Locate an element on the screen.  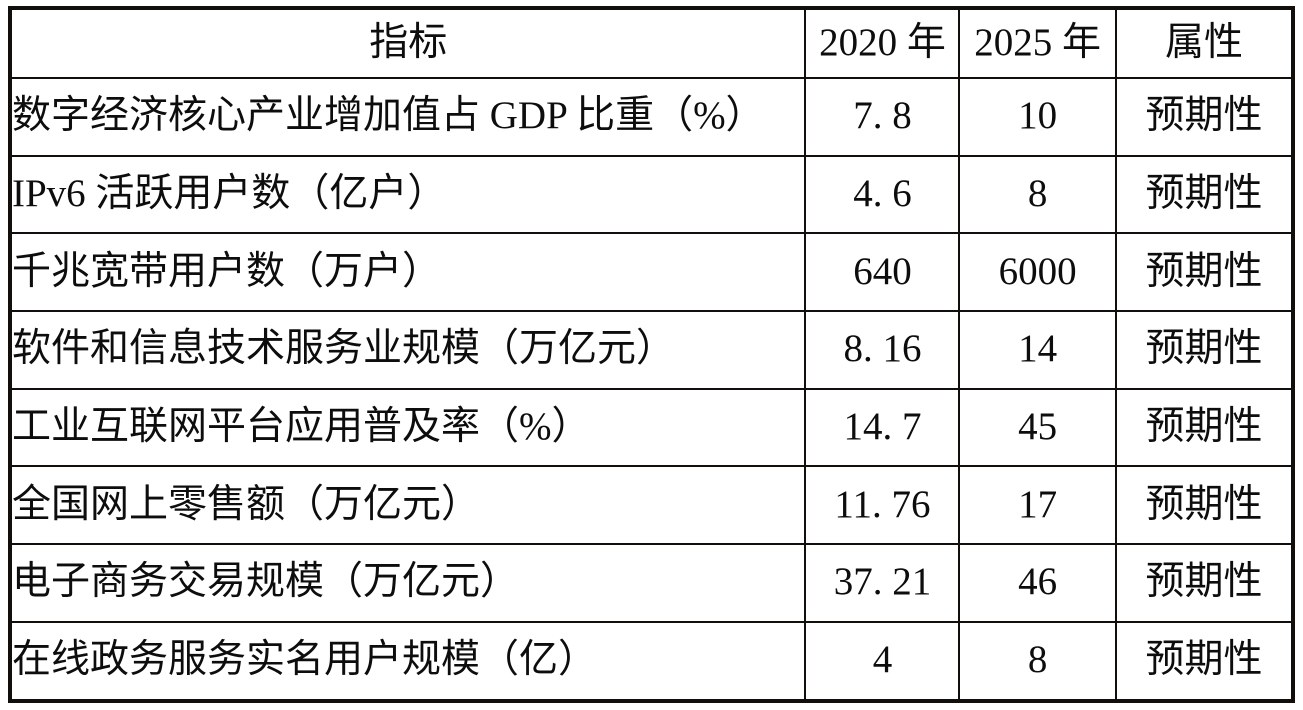
column-header-2025: 2025 年 is located at coordinates (1037, 43).